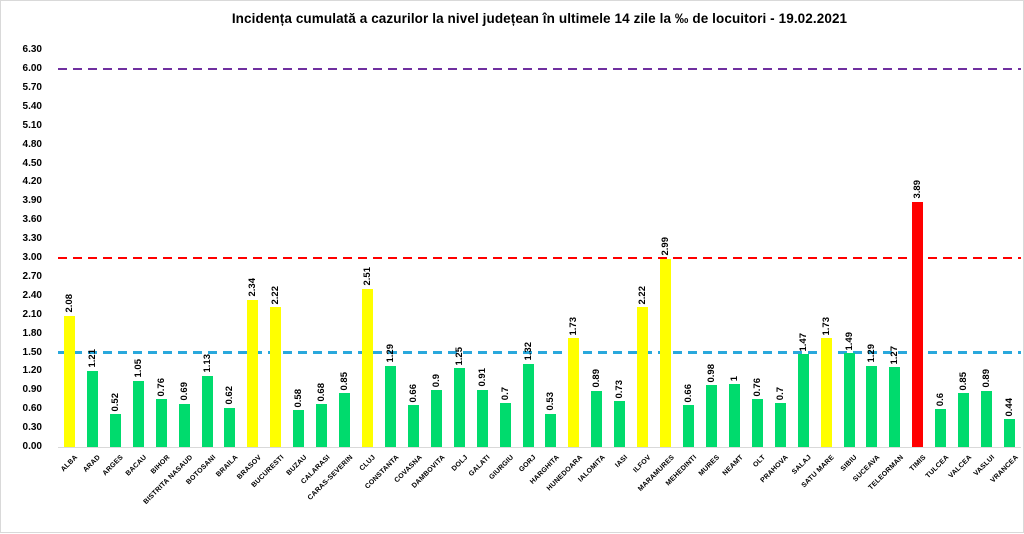 This screenshot has width=1024, height=534. I want to click on bar-value-label: 3.89, so click(918, 189).